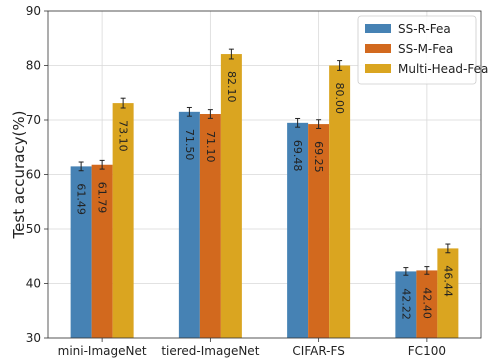 This screenshot has width=490, height=358. Describe the element at coordinates (425, 49) in the screenshot. I see `legend-label: SS-M-Fea` at that location.